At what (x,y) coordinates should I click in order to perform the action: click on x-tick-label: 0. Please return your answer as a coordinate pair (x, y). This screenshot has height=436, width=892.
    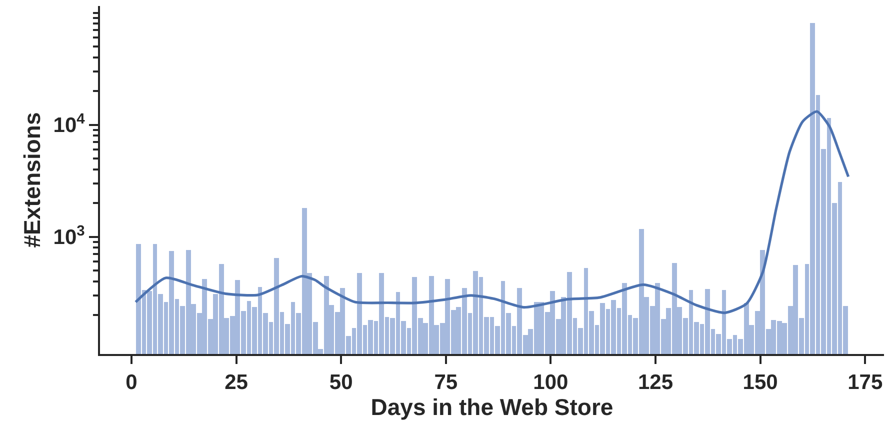
    Looking at the image, I should click on (132, 382).